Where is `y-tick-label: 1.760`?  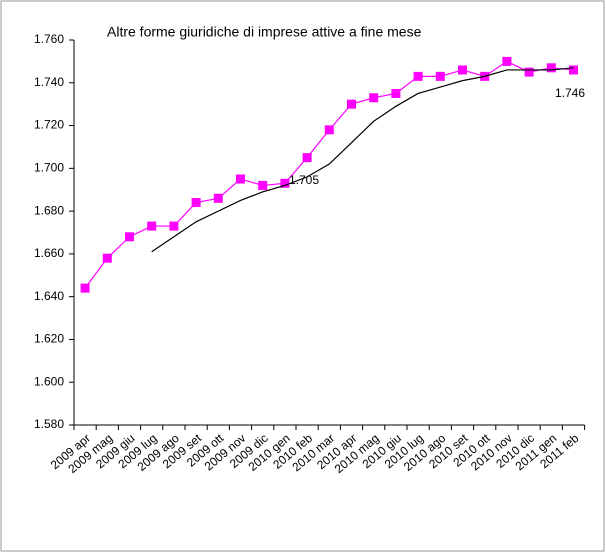 y-tick-label: 1.760 is located at coordinates (49, 39).